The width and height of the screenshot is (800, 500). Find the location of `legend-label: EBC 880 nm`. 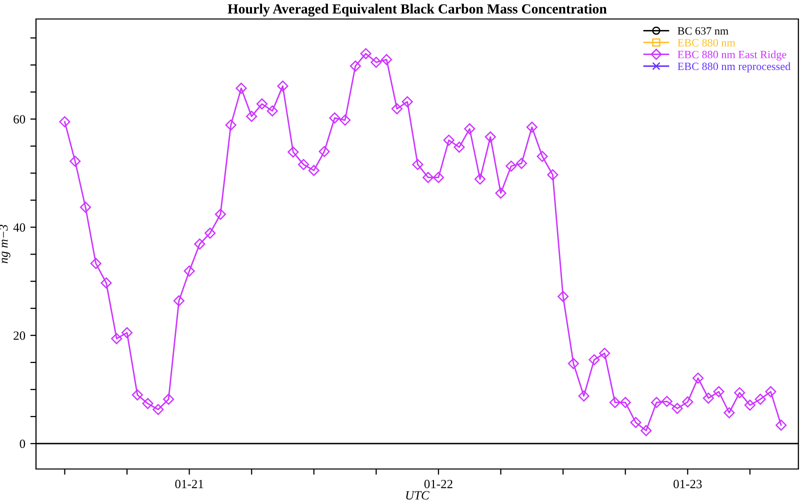

legend-label: EBC 880 nm is located at coordinates (707, 42).